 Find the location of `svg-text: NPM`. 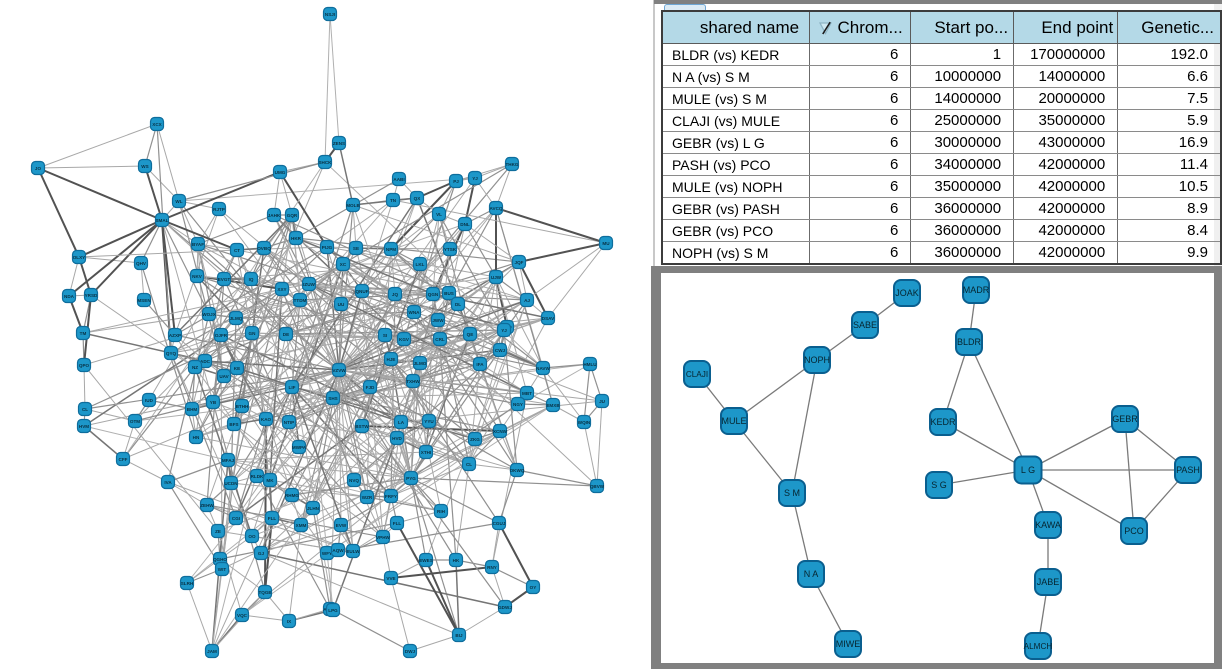

svg-text: NPM is located at coordinates (391, 249).